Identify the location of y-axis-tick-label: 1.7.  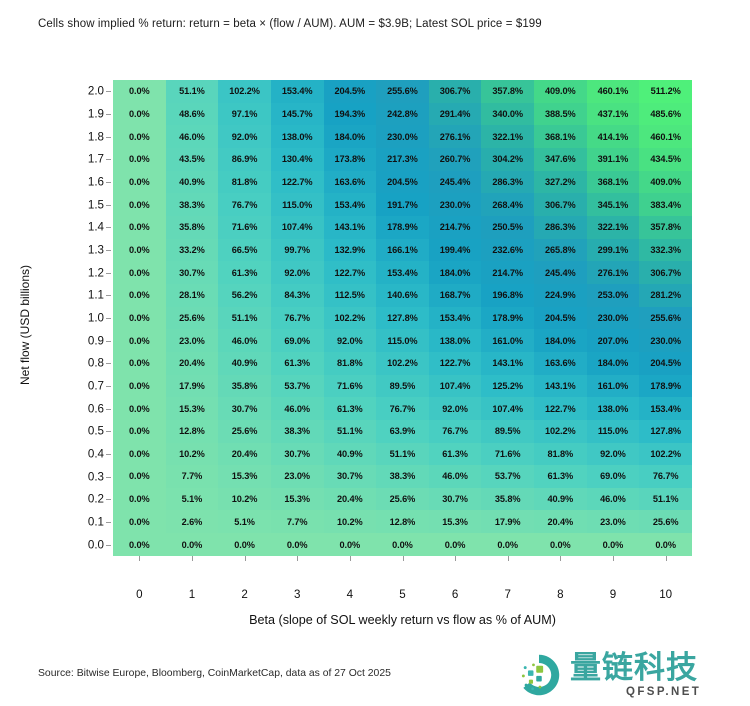
(95, 159).